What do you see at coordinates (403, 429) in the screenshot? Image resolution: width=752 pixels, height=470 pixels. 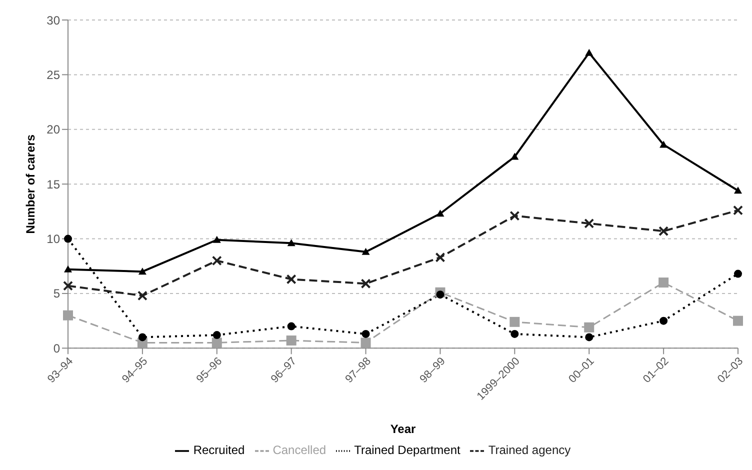 I see `x-axis-title: Year` at bounding box center [403, 429].